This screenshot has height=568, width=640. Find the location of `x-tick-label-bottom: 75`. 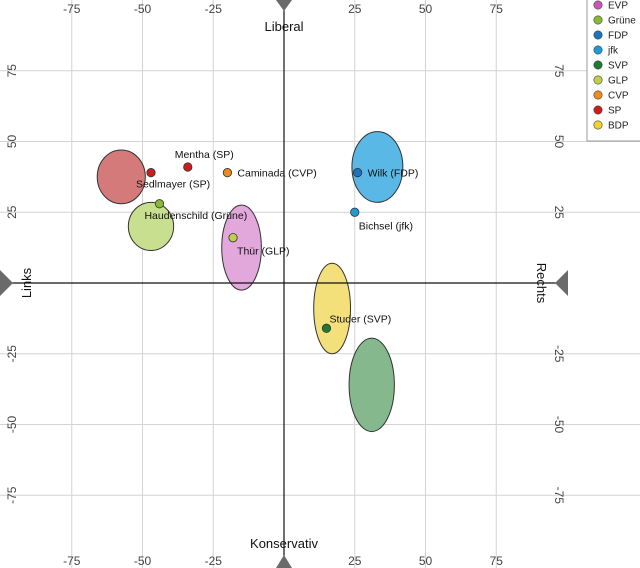

x-tick-label-bottom: 75 is located at coordinates (497, 561).